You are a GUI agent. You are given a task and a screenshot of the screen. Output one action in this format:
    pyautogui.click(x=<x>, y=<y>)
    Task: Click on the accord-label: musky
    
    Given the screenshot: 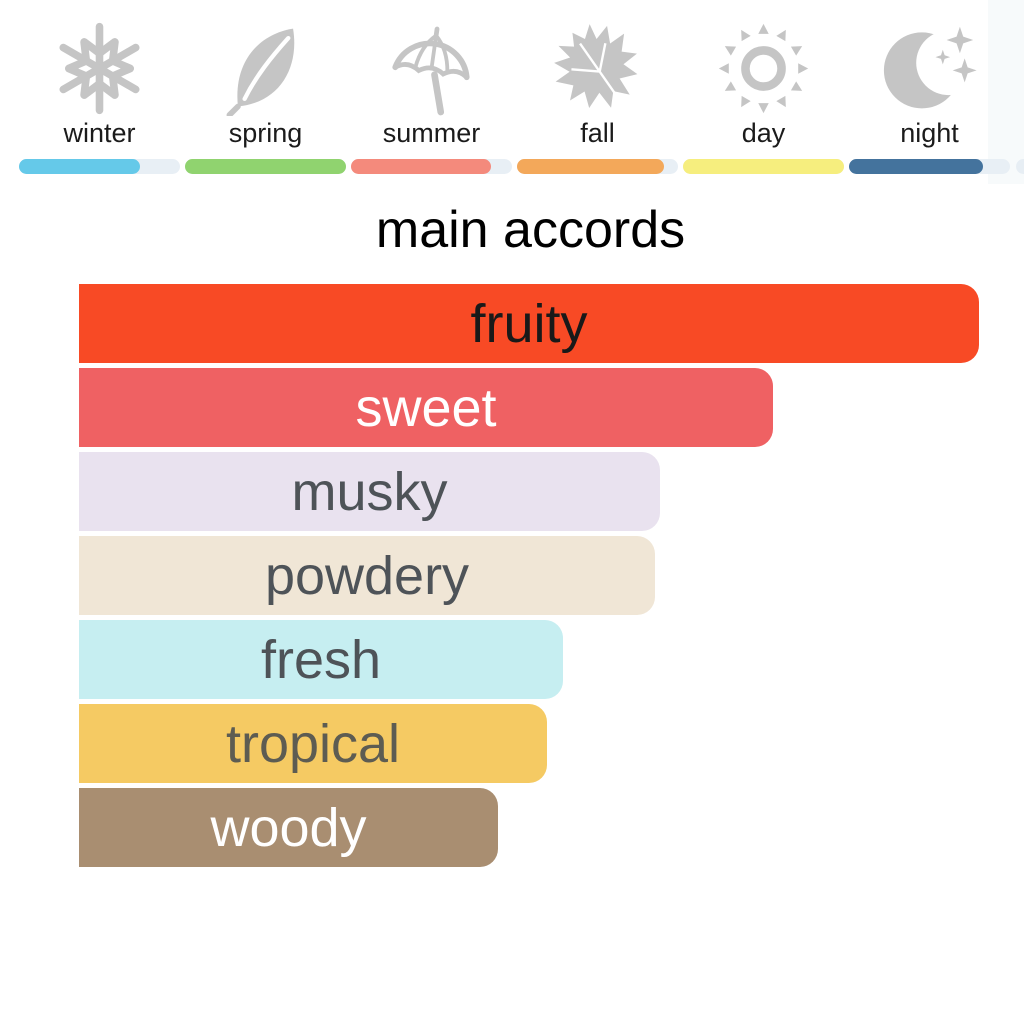 What is the action you would take?
    pyautogui.click(x=369, y=491)
    